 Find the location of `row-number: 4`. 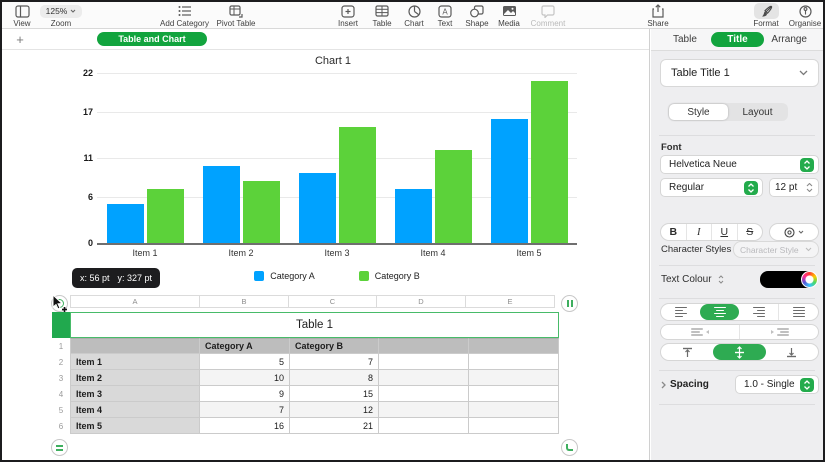

row-number: 4 is located at coordinates (61, 394).